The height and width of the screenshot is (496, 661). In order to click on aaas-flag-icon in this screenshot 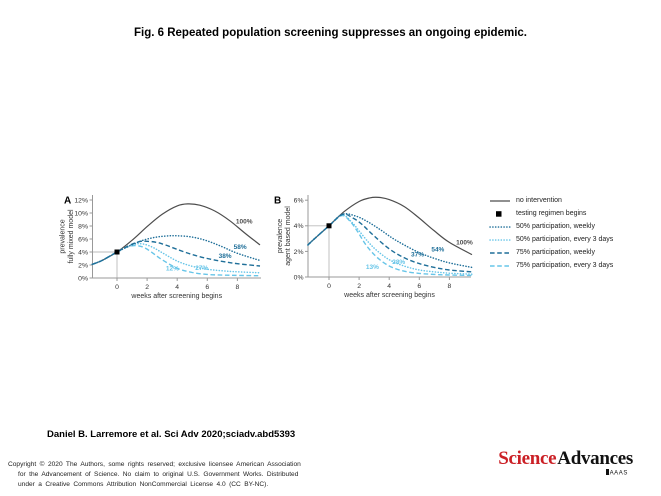, I will do `click(607, 472)`.